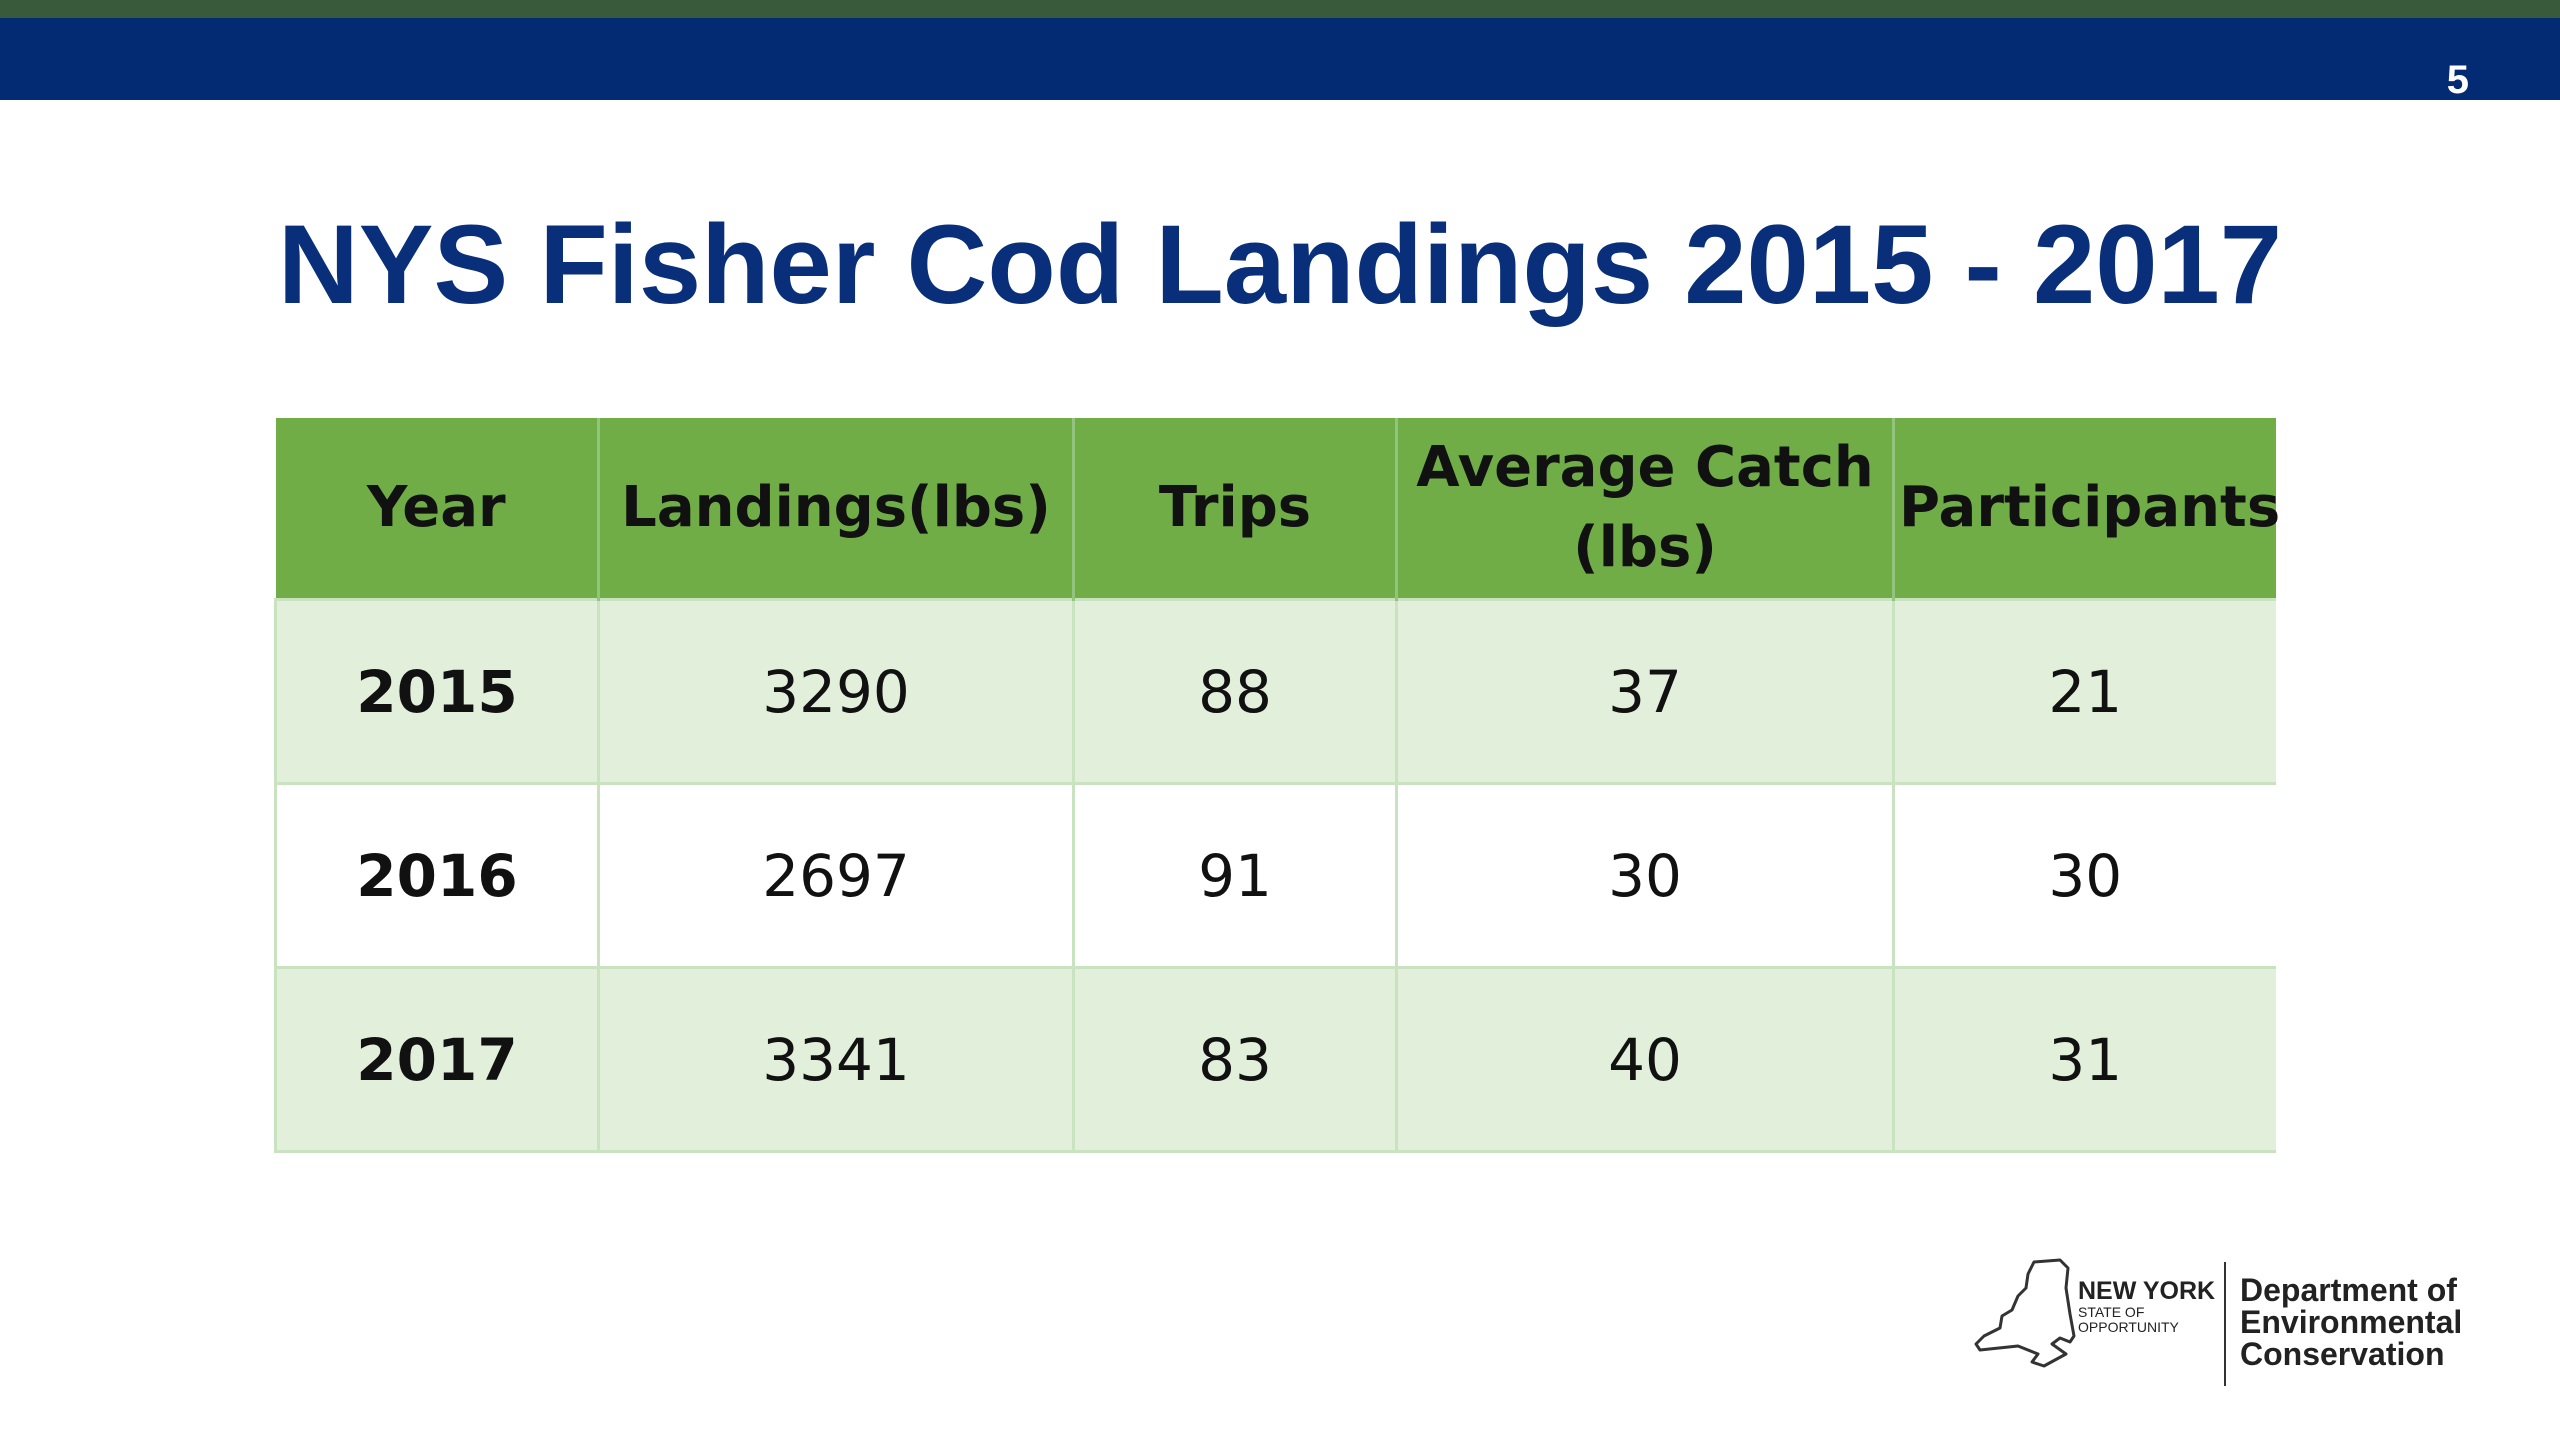 Image resolution: width=2560 pixels, height=1440 pixels. I want to click on table-row: 2017 3341 83 40 31, so click(1275, 1059).